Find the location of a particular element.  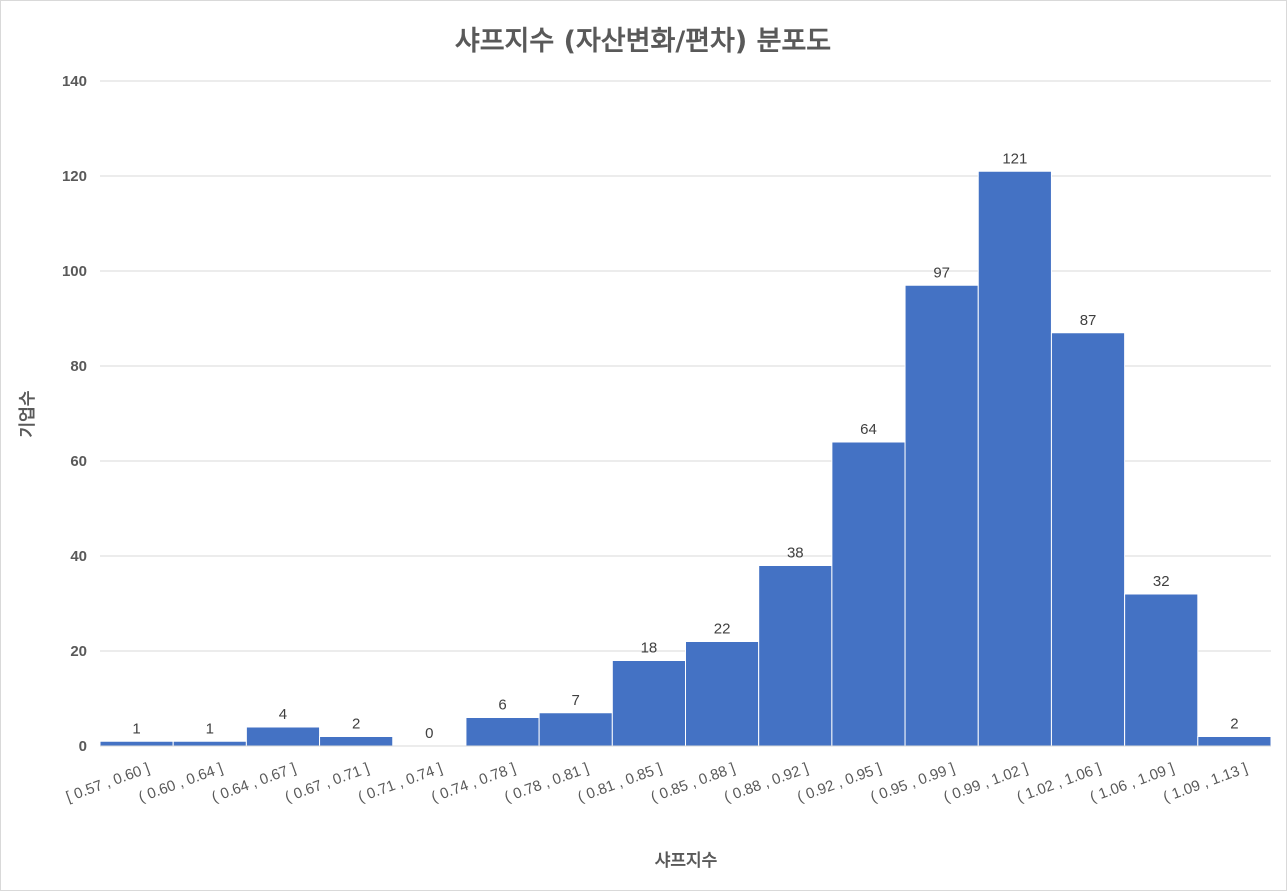

data-label: 7 is located at coordinates (576, 700).